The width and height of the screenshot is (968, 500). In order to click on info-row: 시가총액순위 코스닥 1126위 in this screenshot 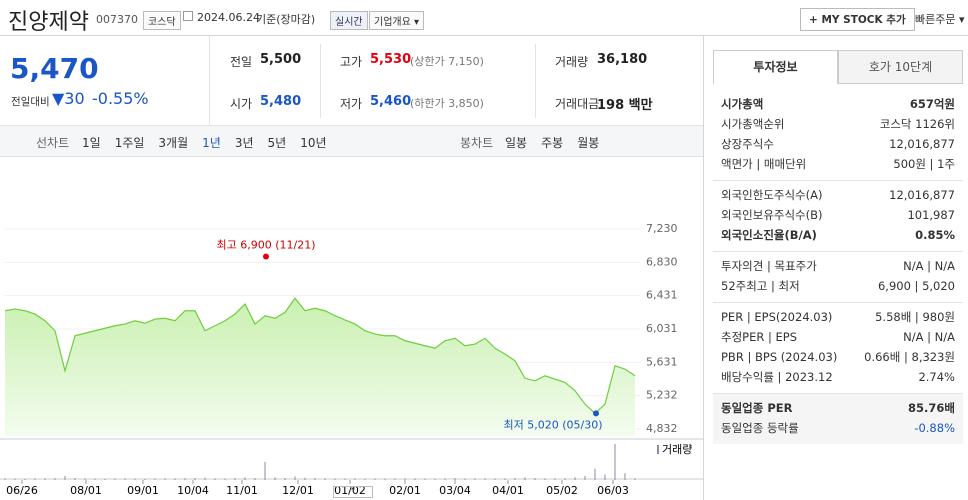, I will do `click(838, 124)`.